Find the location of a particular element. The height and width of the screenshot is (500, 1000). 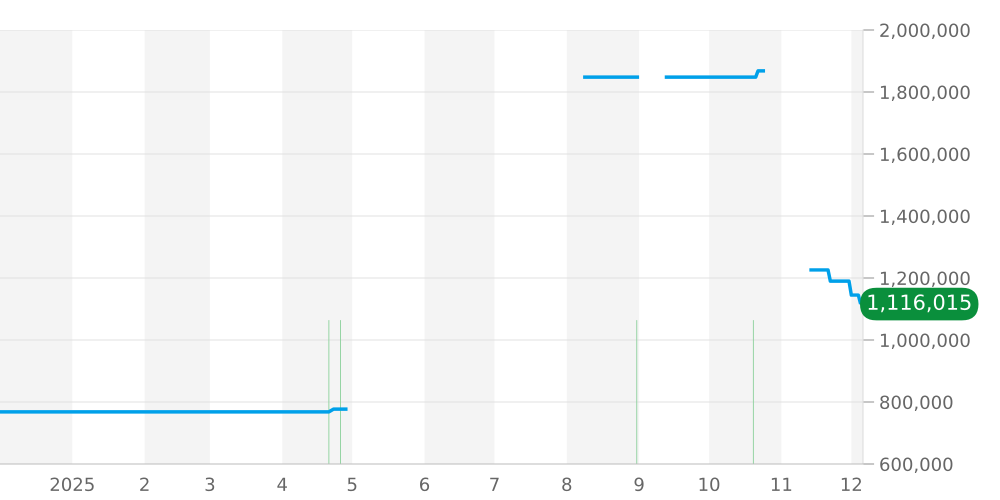

y-tick-label: 600,000 is located at coordinates (916, 465).